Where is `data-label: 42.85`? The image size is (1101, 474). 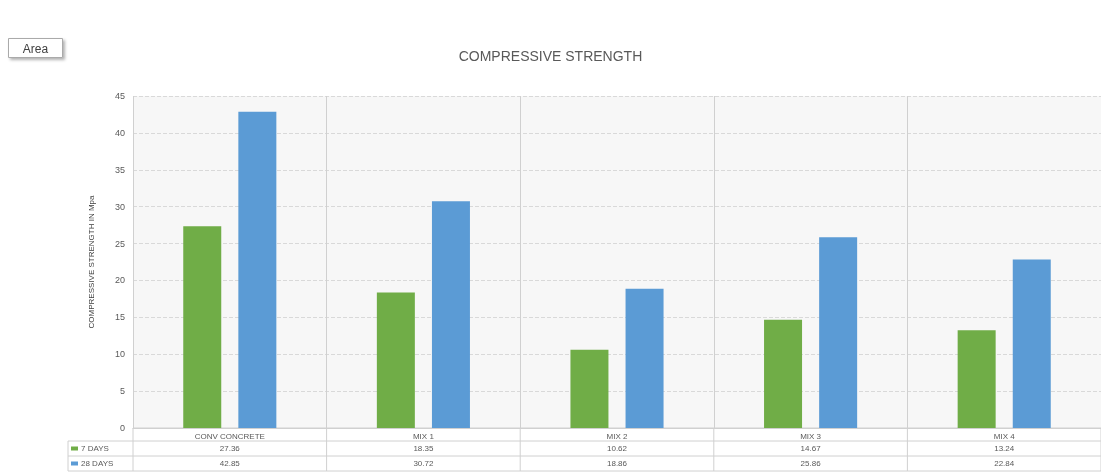 data-label: 42.85 is located at coordinates (230, 463).